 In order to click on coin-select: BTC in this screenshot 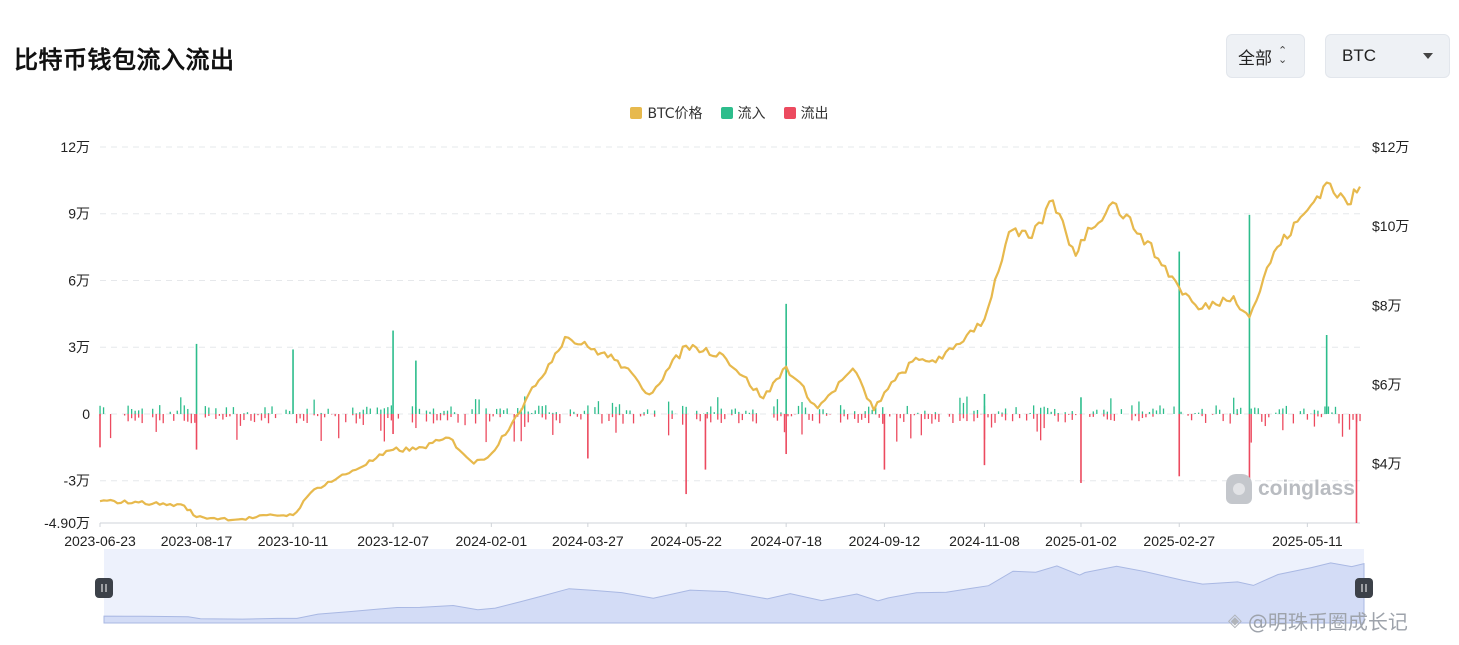, I will do `click(1387, 56)`.